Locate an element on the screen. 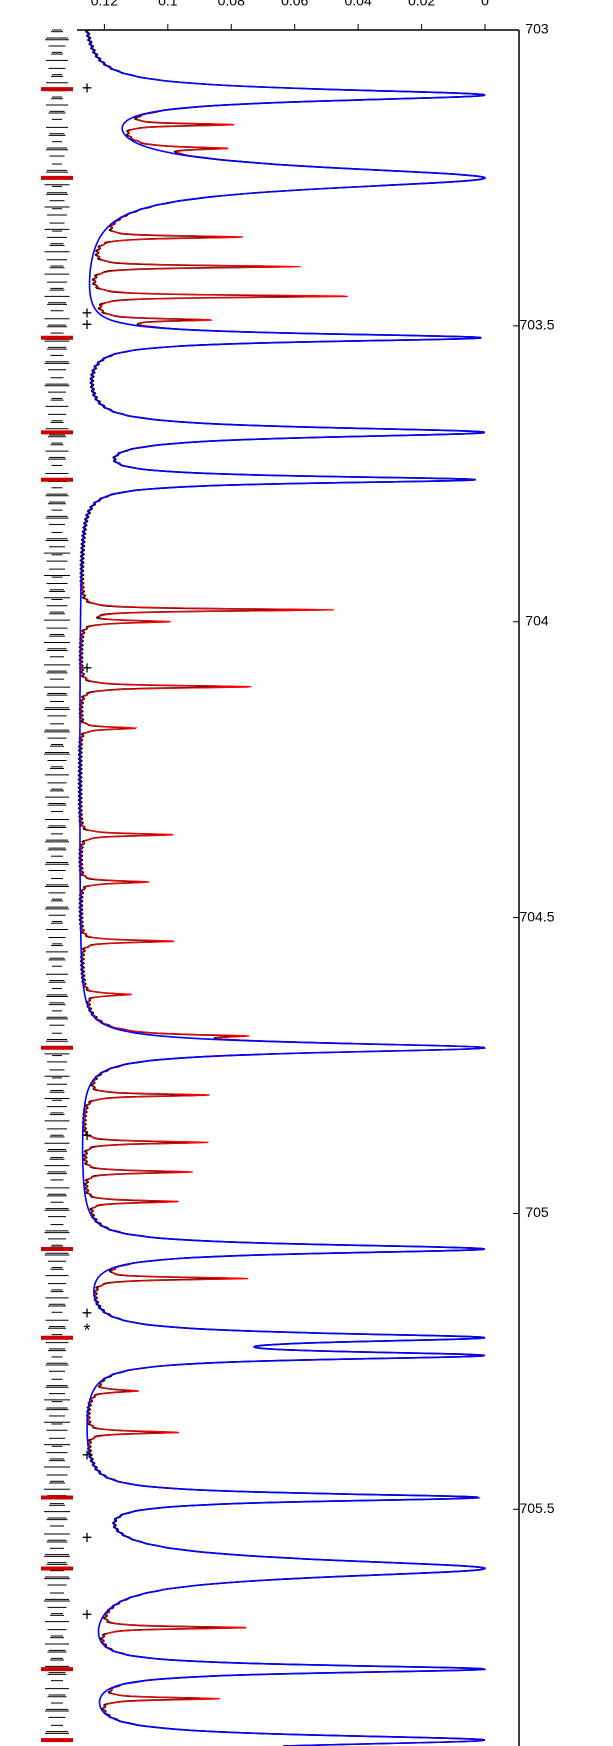  x-tick-label: 703 is located at coordinates (537, 29).